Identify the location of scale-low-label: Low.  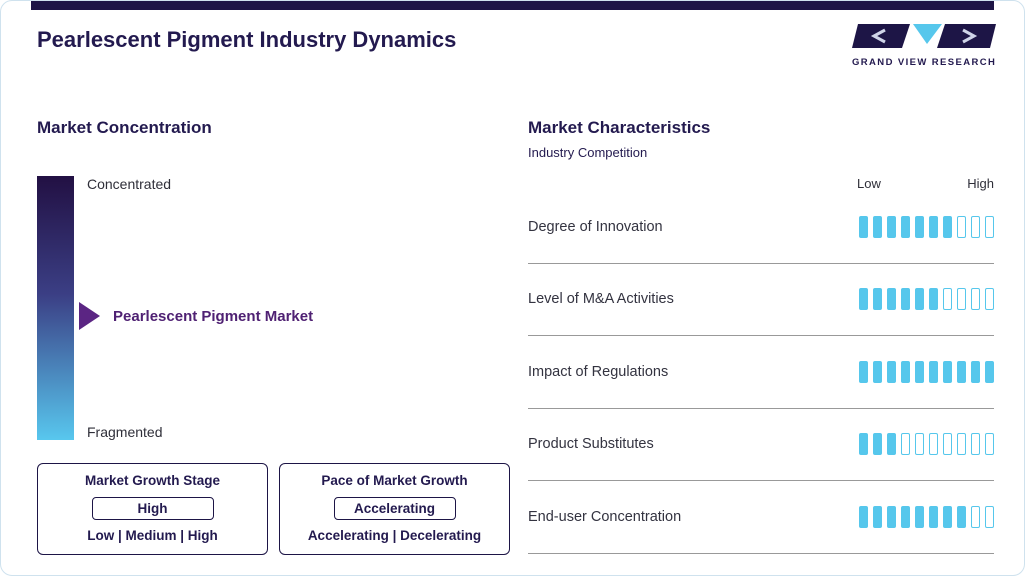
(869, 183).